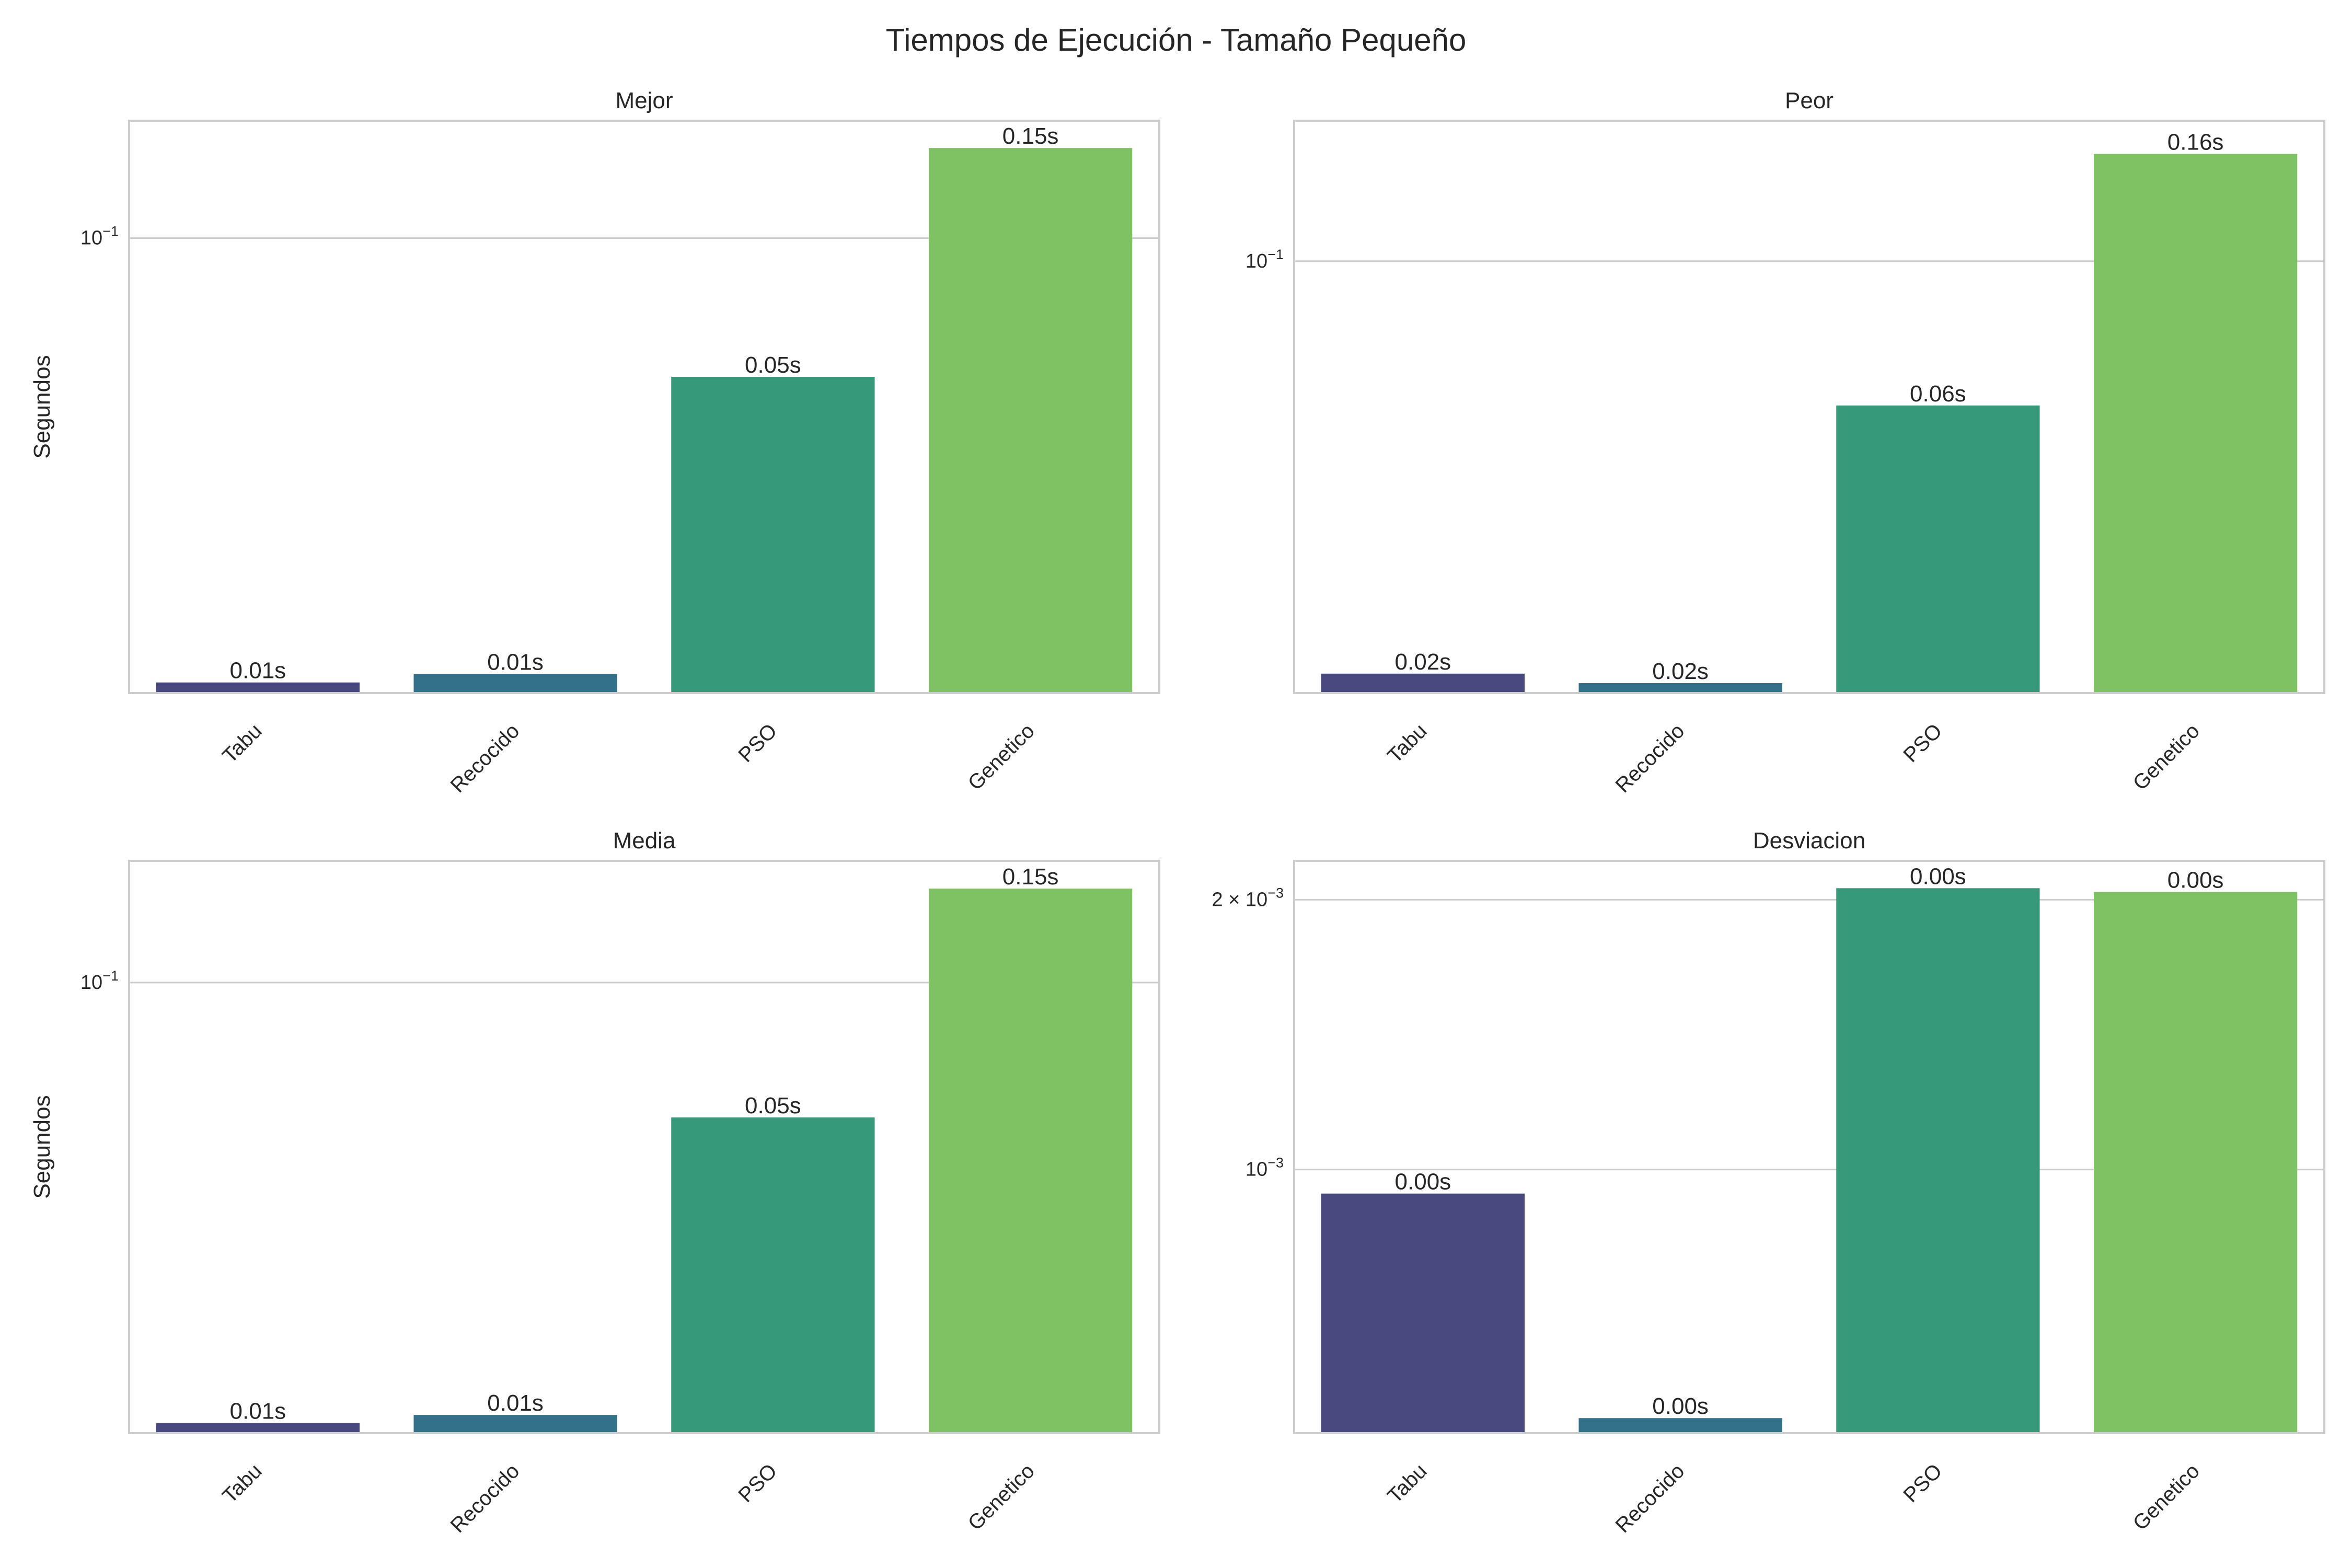  I want to click on subplot-title: Peor, so click(1809, 100).